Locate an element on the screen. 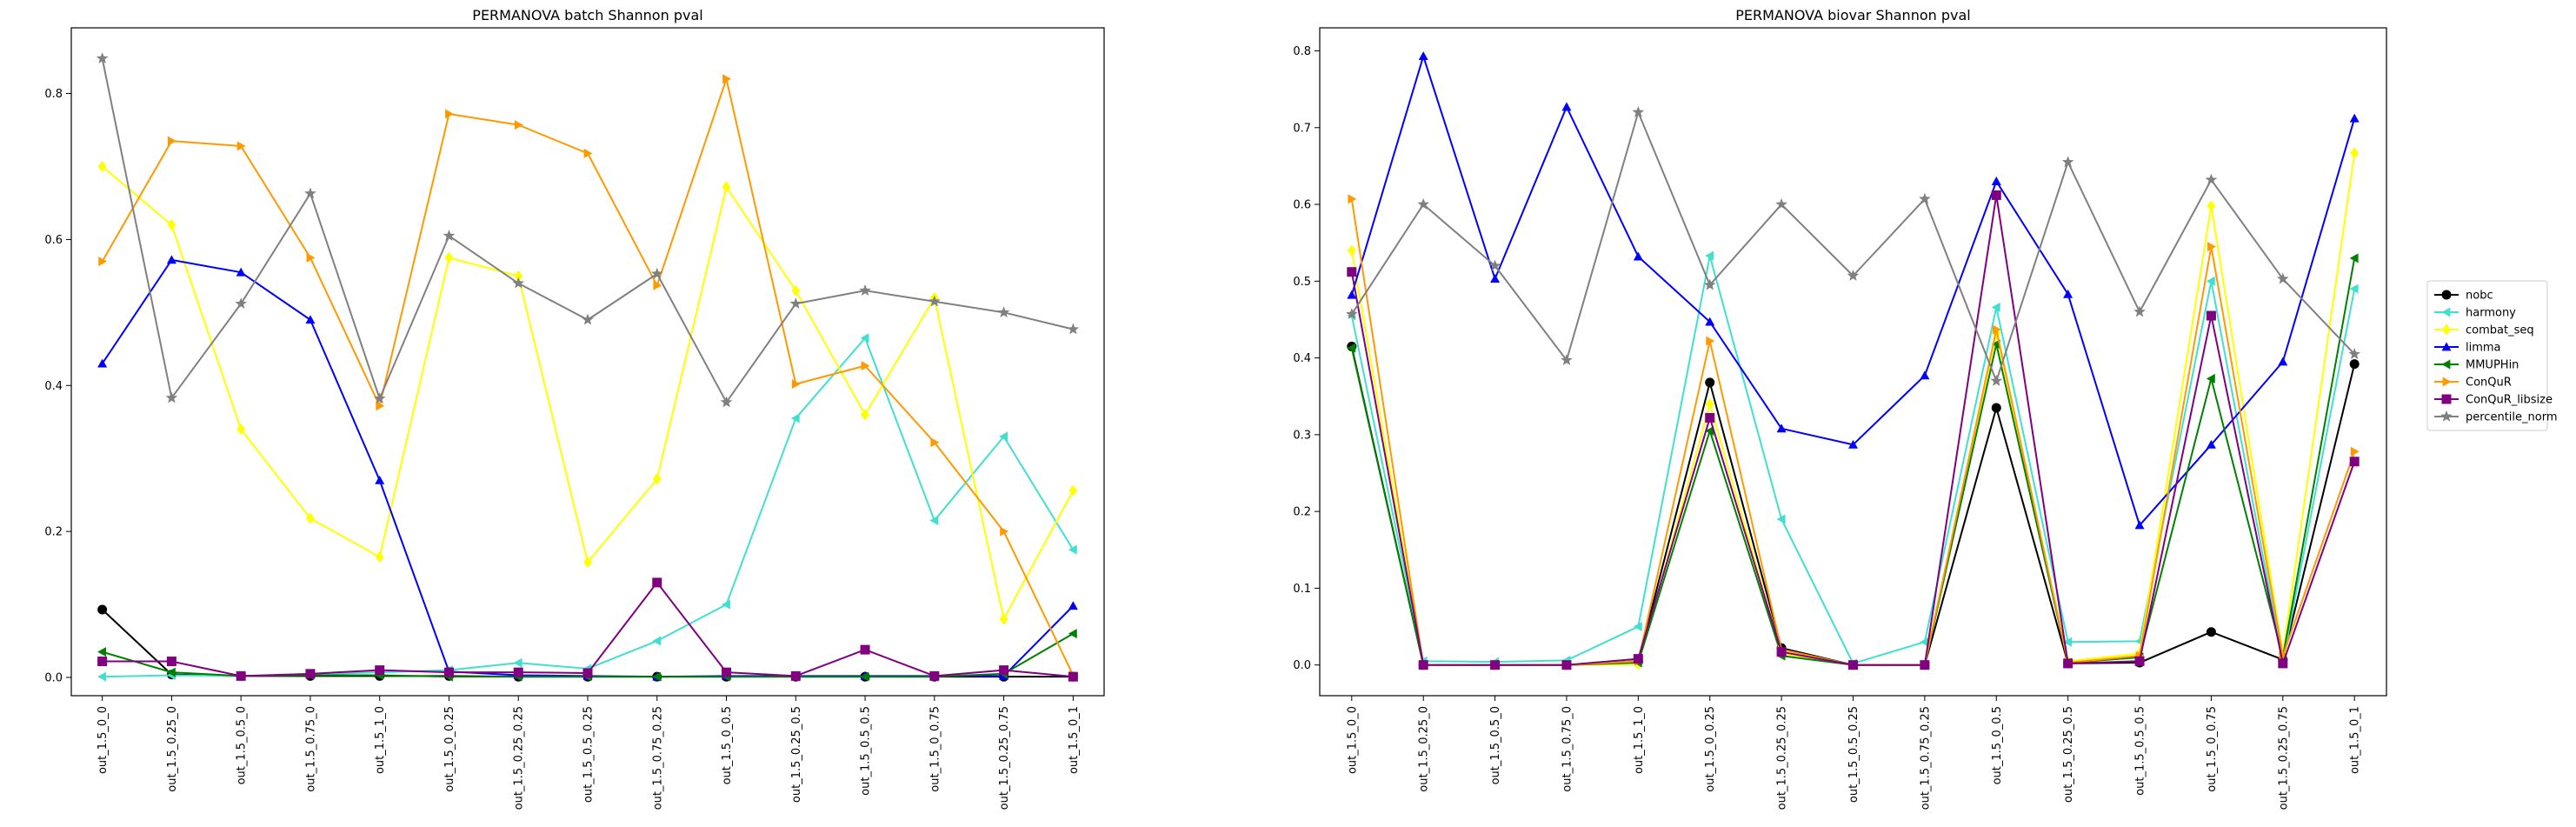  plot2-xtick-label: out_1.5_1_0 is located at coordinates (1639, 740).